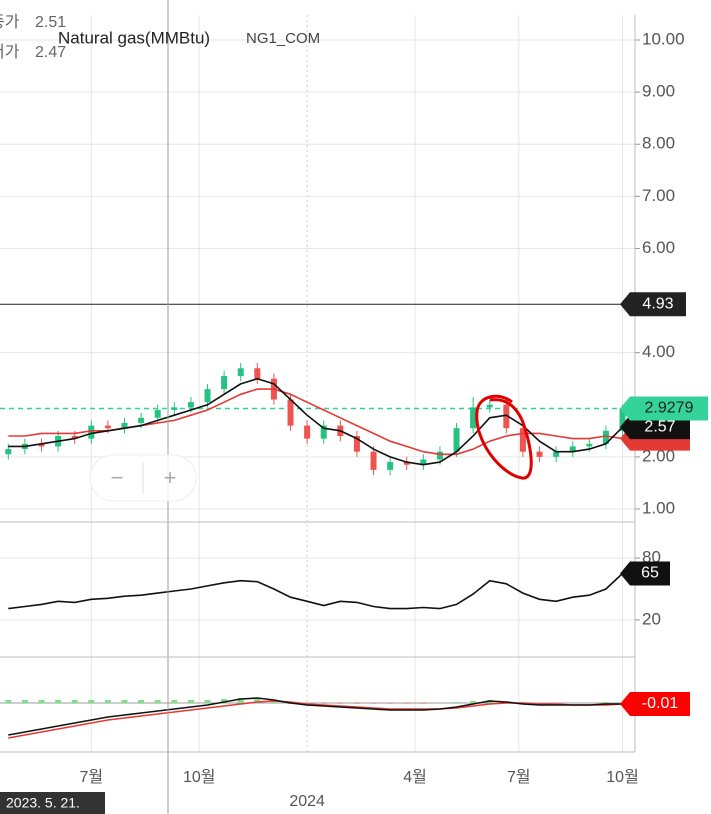 The height and width of the screenshot is (814, 711). What do you see at coordinates (134, 37) in the screenshot?
I see `chart-title: Natural gas(MMBtu)` at bounding box center [134, 37].